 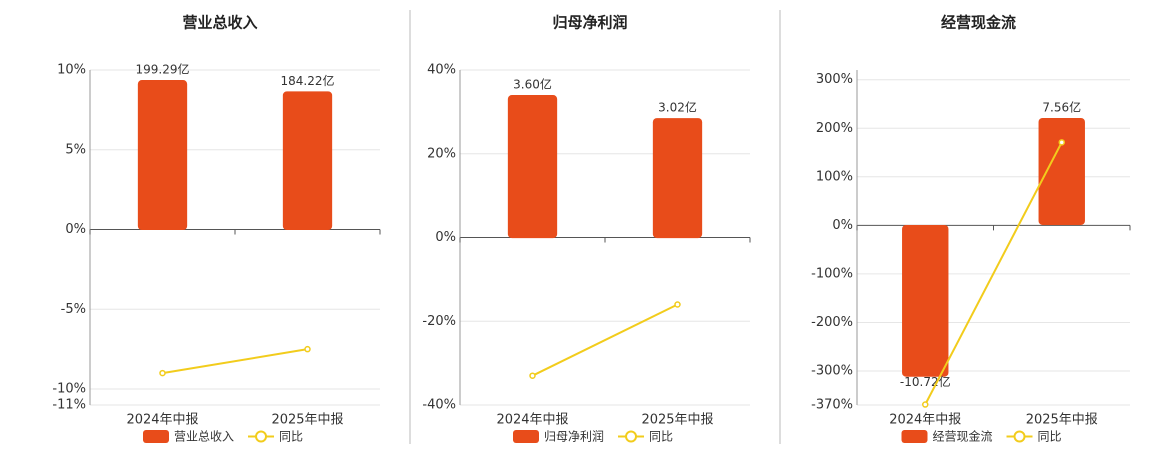 I want to click on y-tick-label: 20%, so click(x=441, y=153).